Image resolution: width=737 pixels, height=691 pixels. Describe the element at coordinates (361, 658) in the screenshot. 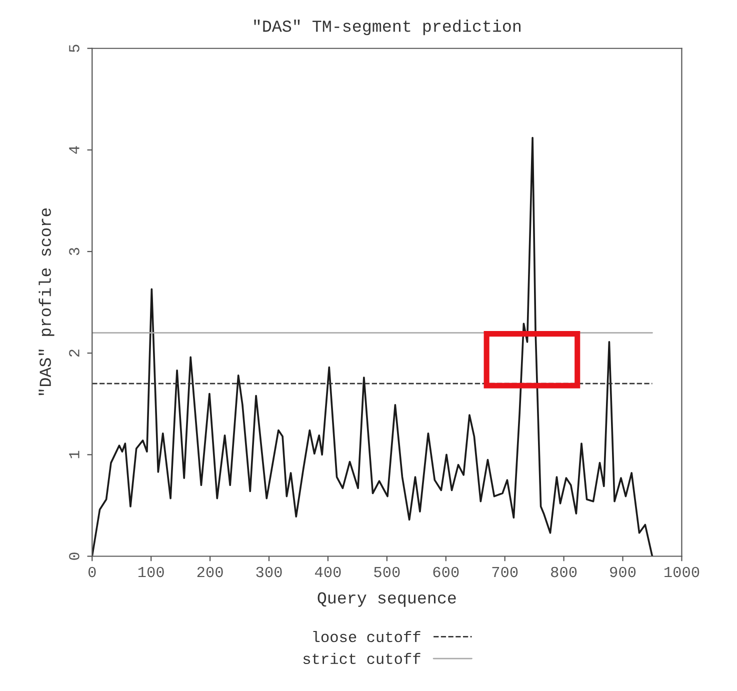

I see `legend-label: strict cutoff` at that location.